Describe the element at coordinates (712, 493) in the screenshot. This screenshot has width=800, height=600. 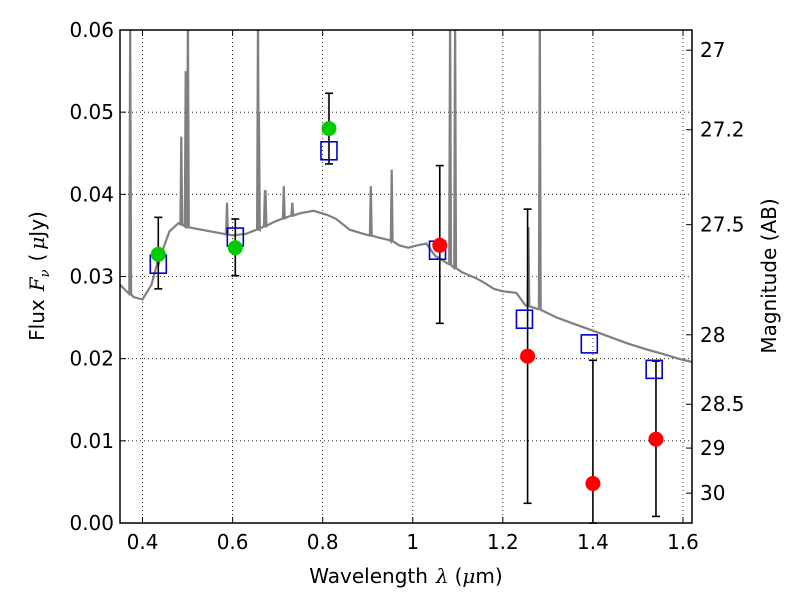
I see `y2-tick-label: 30` at that location.